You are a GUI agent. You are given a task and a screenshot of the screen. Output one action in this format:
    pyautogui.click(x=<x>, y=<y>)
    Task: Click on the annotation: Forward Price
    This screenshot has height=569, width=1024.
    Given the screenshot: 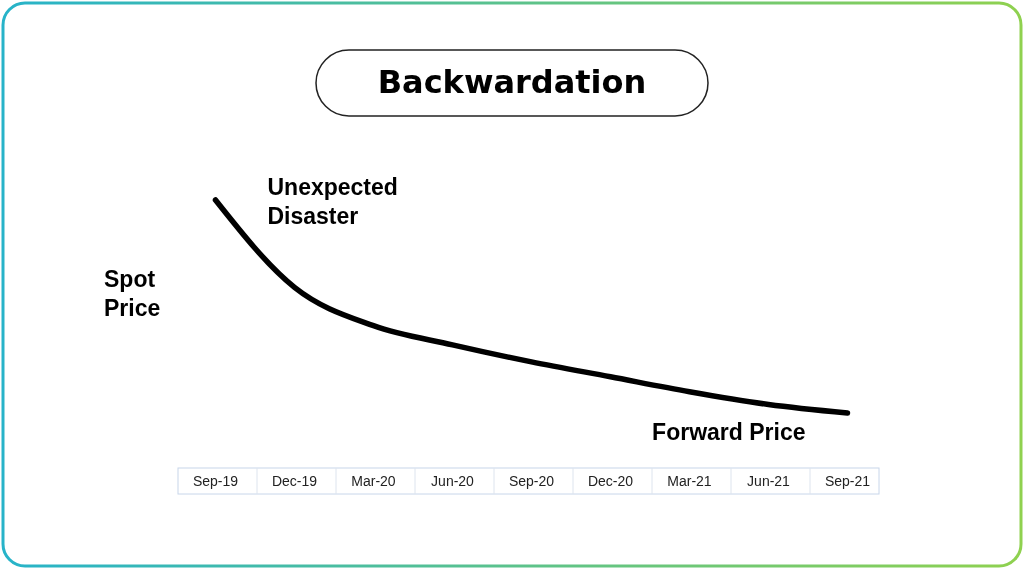 What is the action you would take?
    pyautogui.click(x=729, y=432)
    